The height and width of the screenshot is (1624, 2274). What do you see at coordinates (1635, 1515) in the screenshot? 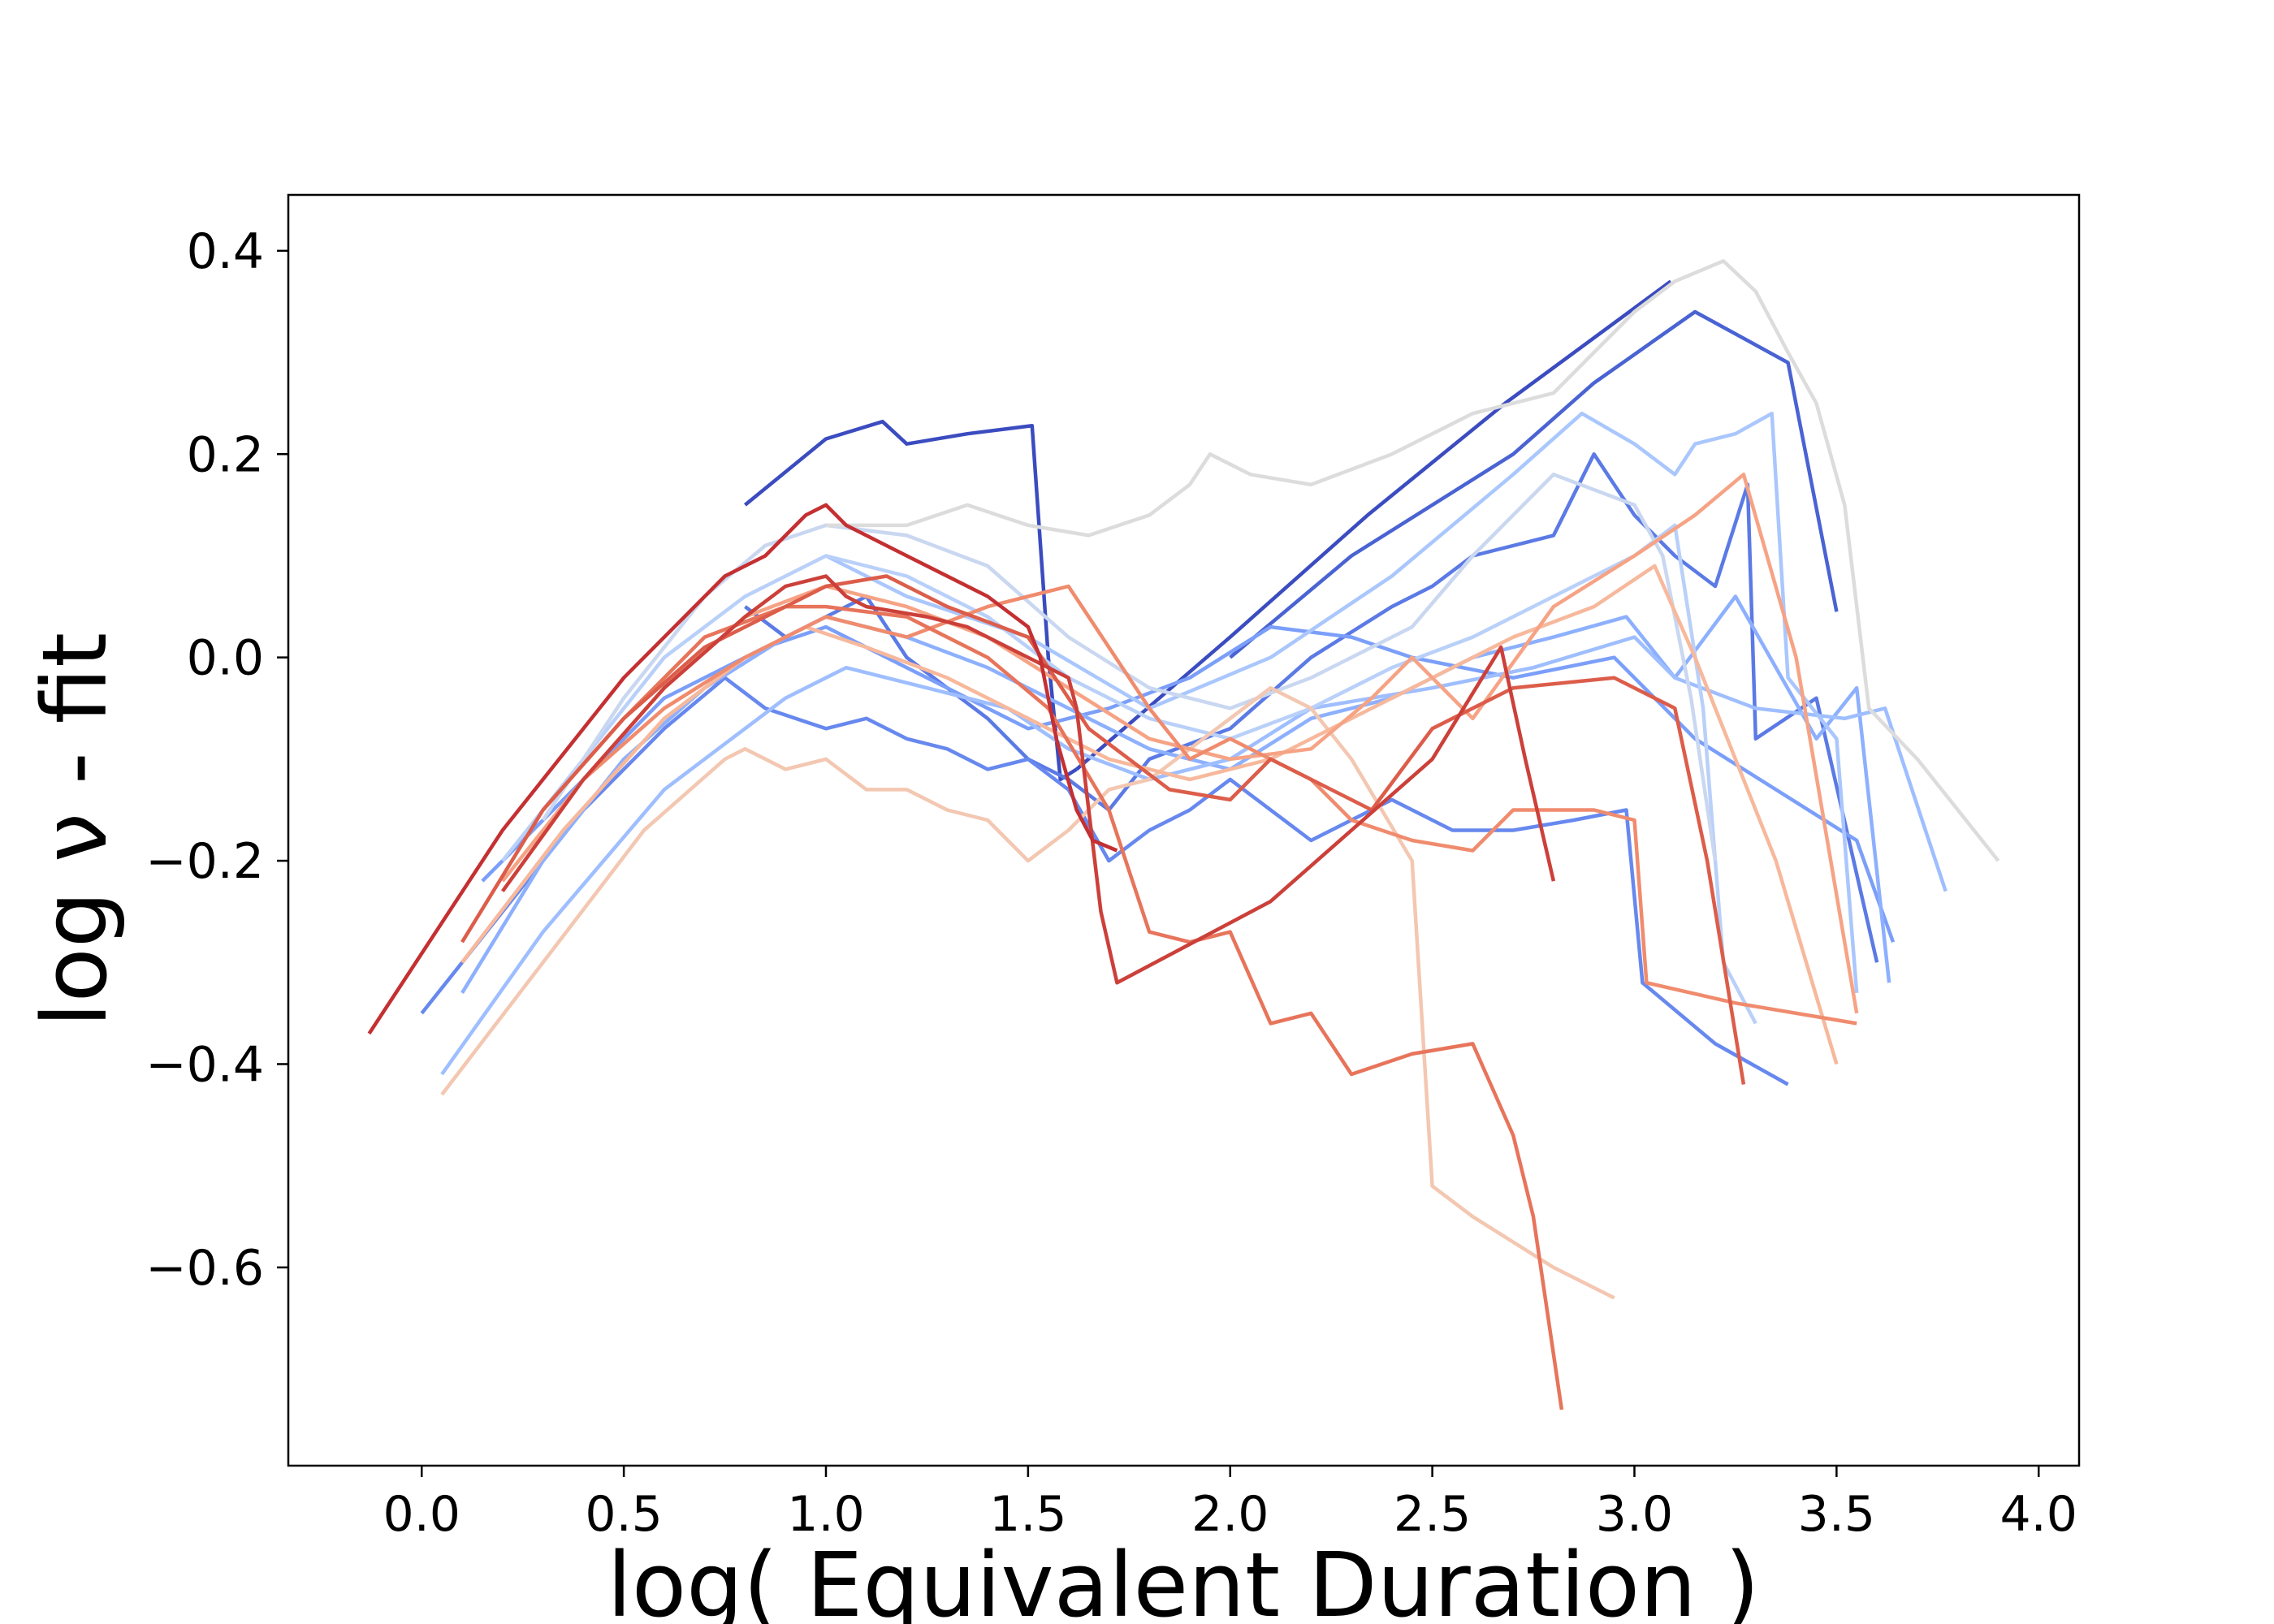
I see `x-tick-label: 3.0` at bounding box center [1635, 1515].